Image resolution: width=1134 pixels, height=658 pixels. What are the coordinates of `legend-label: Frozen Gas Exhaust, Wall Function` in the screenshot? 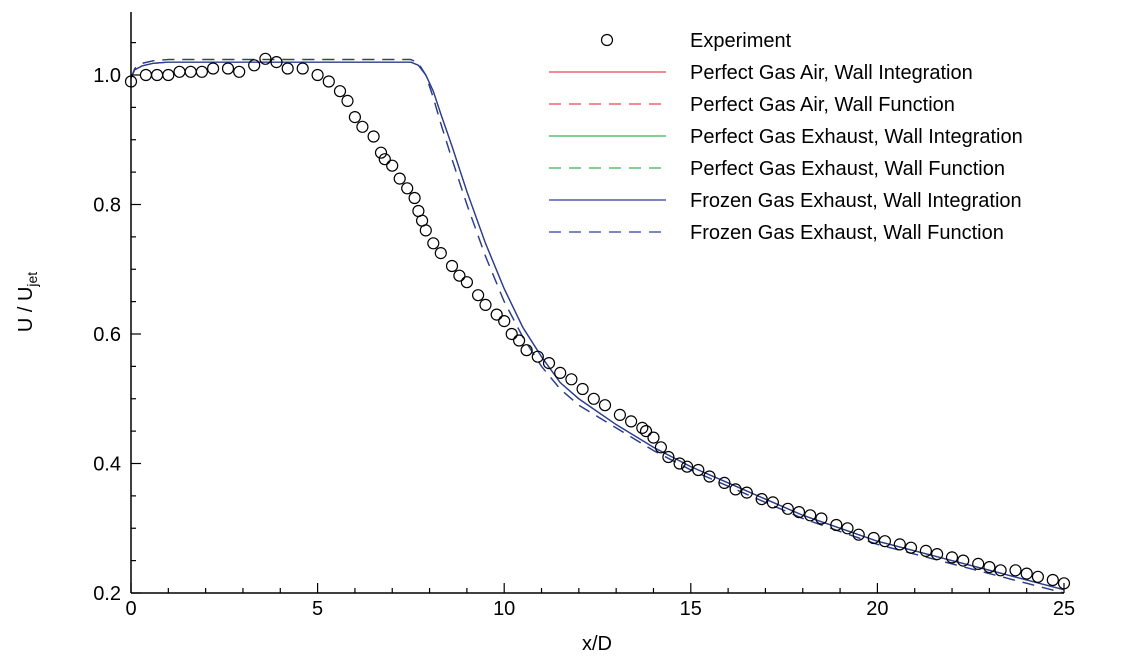 It's located at (847, 233).